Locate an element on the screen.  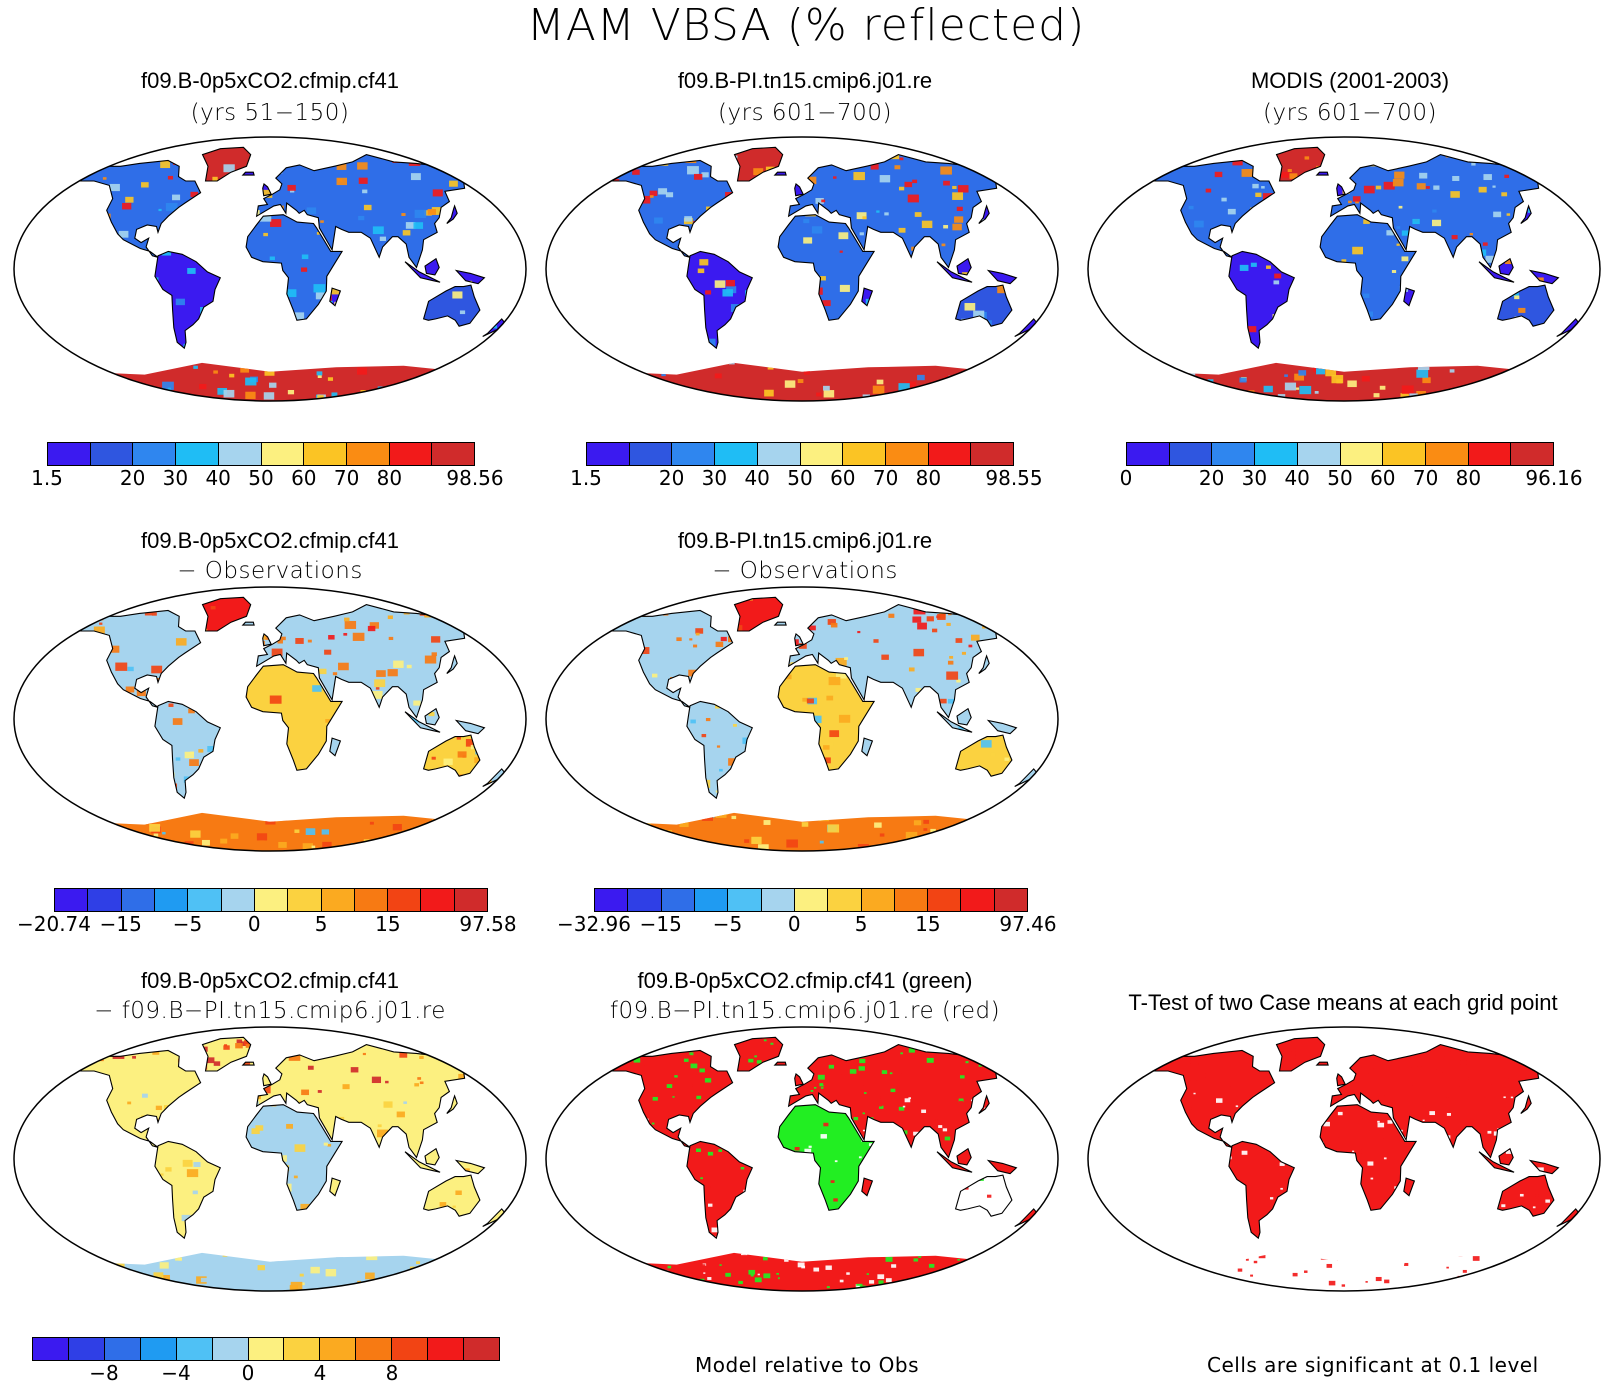
land-greenland is located at coordinates (226, 164).